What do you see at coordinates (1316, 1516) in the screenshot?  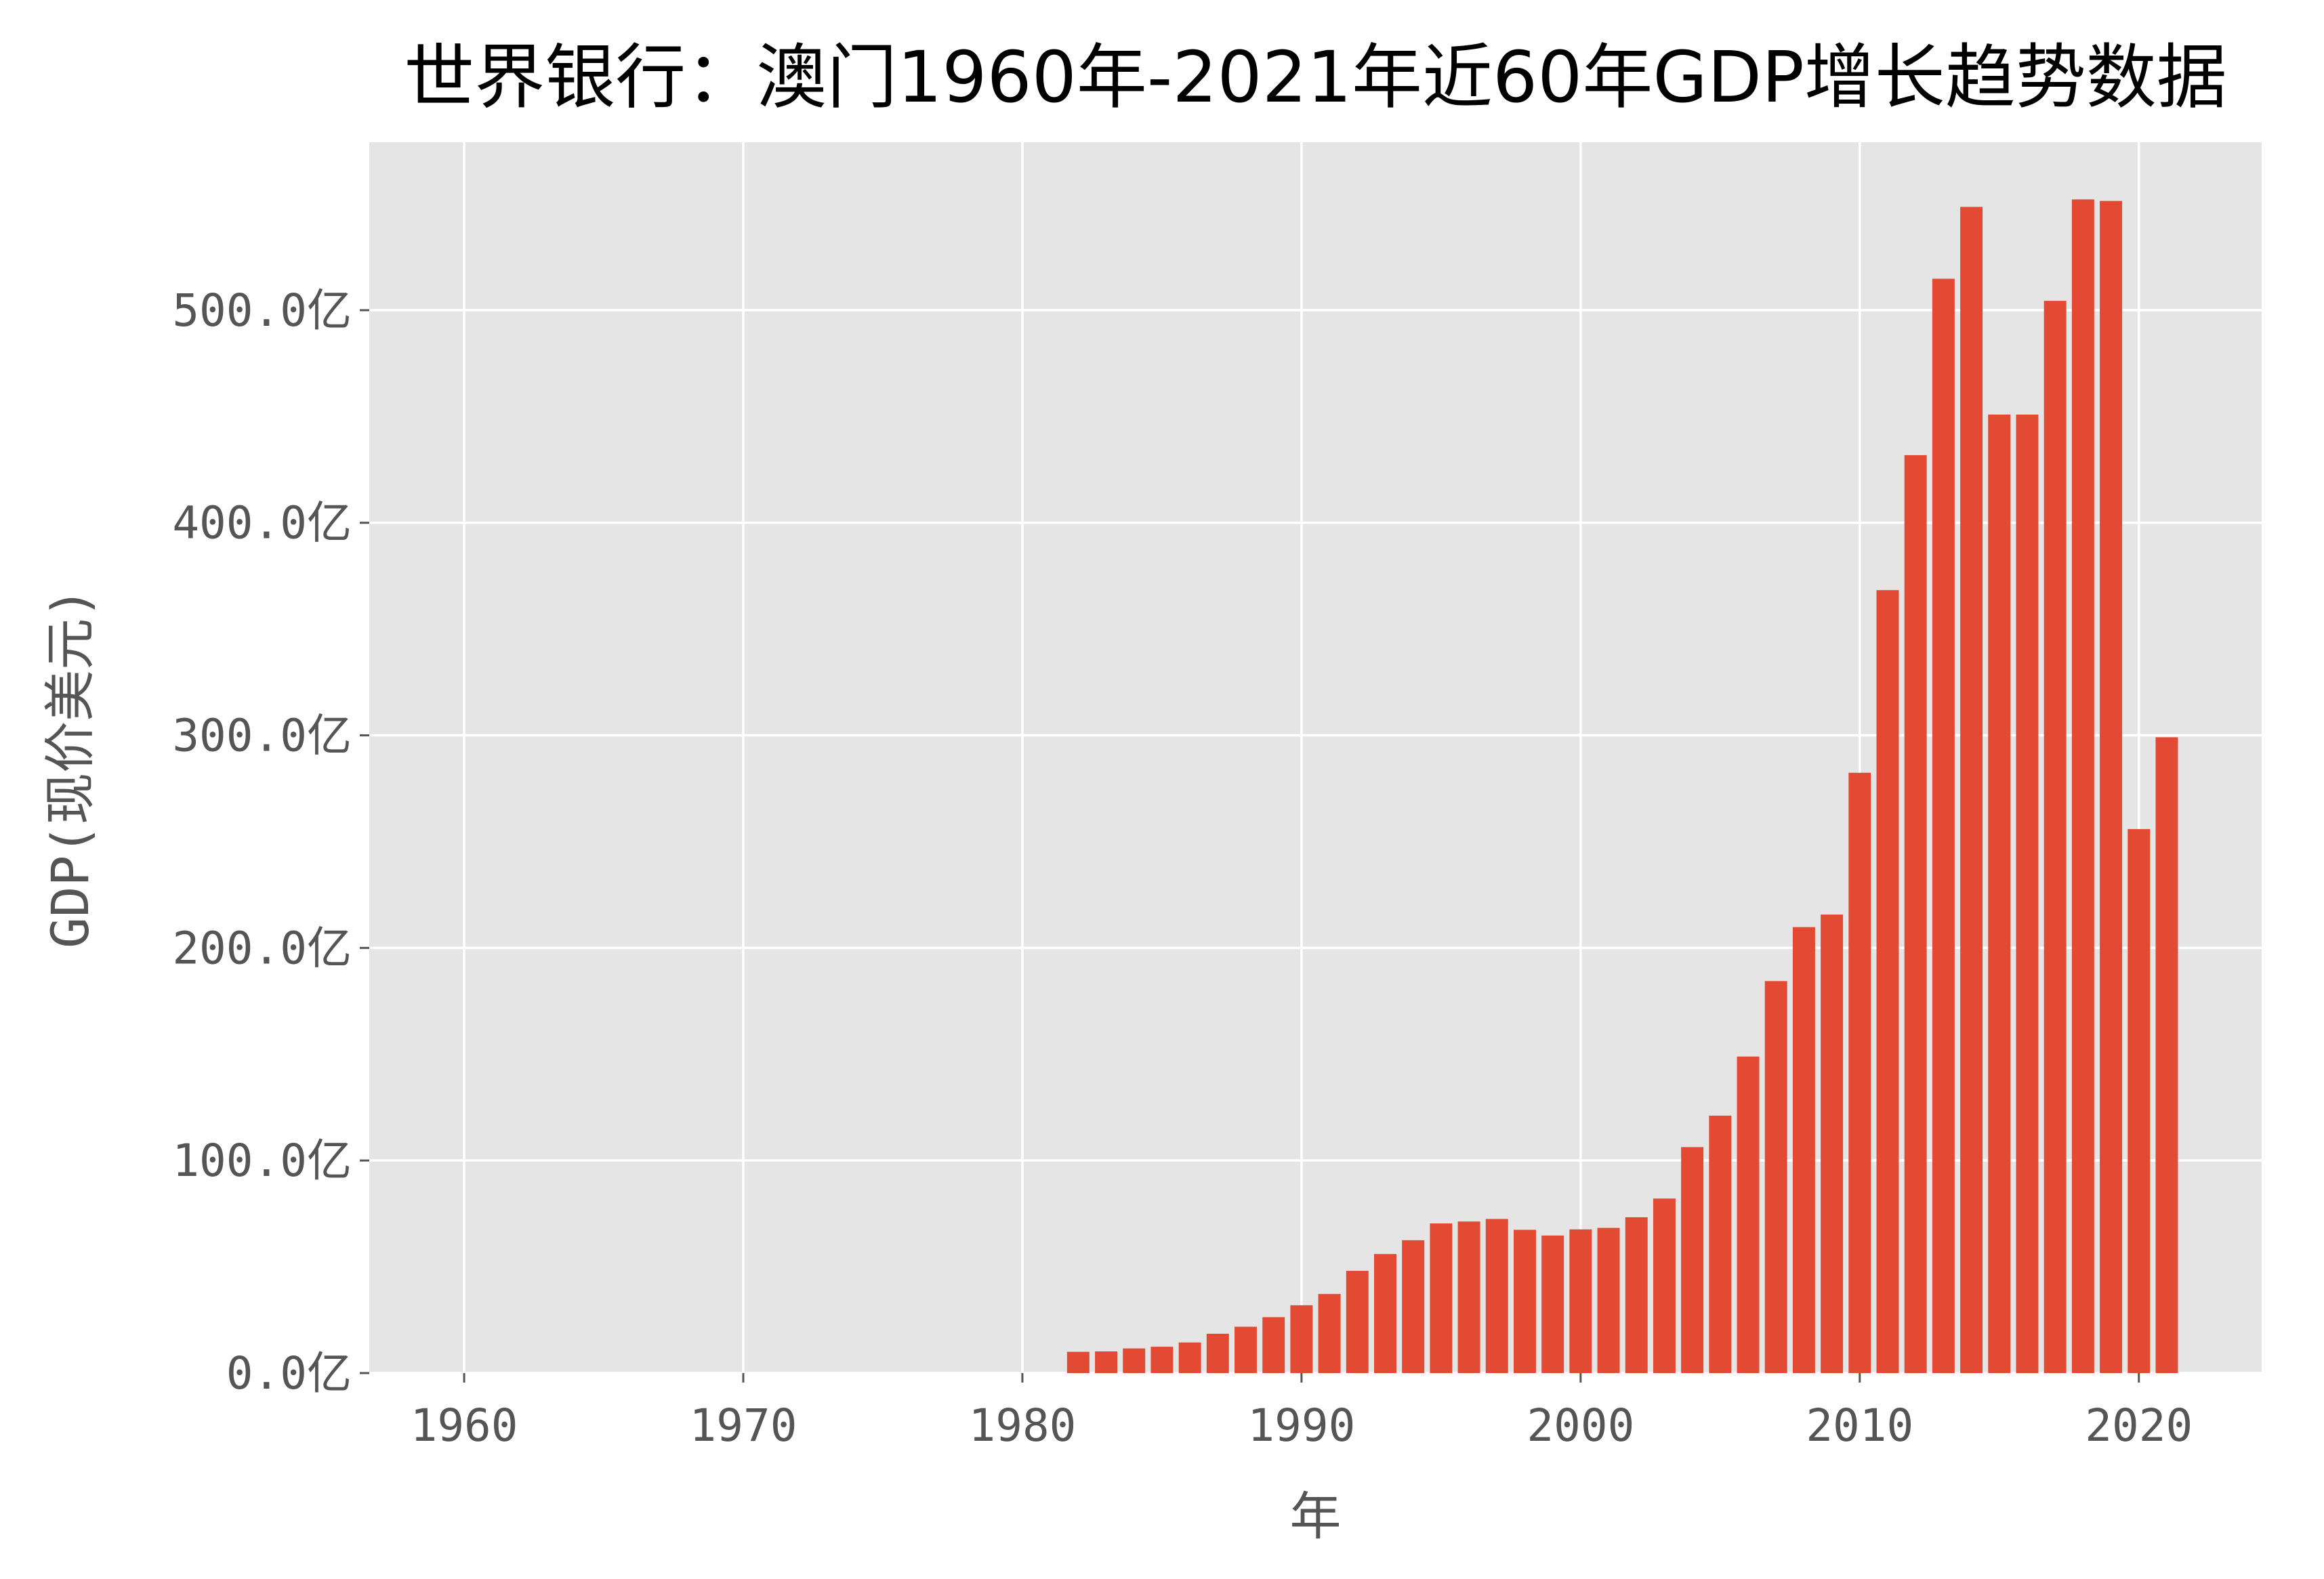 I see `x-axis-label: 年` at bounding box center [1316, 1516].